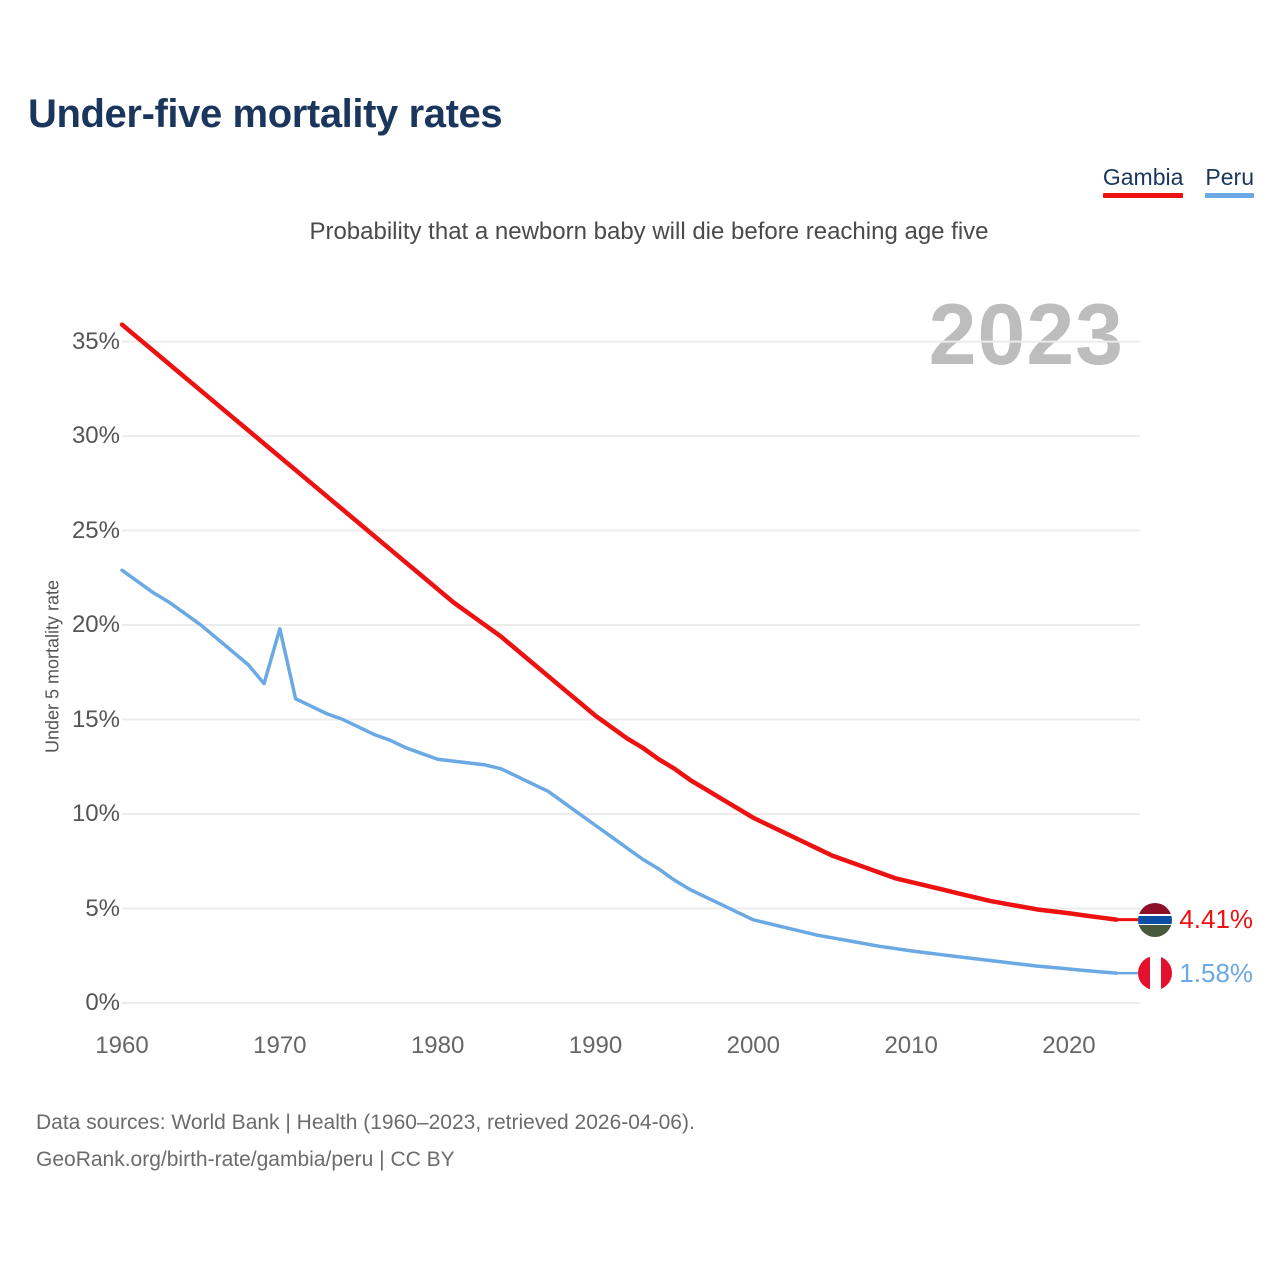 This screenshot has width=1280, height=1280. Describe the element at coordinates (95, 530) in the screenshot. I see `y-tick-label: 25%` at that location.